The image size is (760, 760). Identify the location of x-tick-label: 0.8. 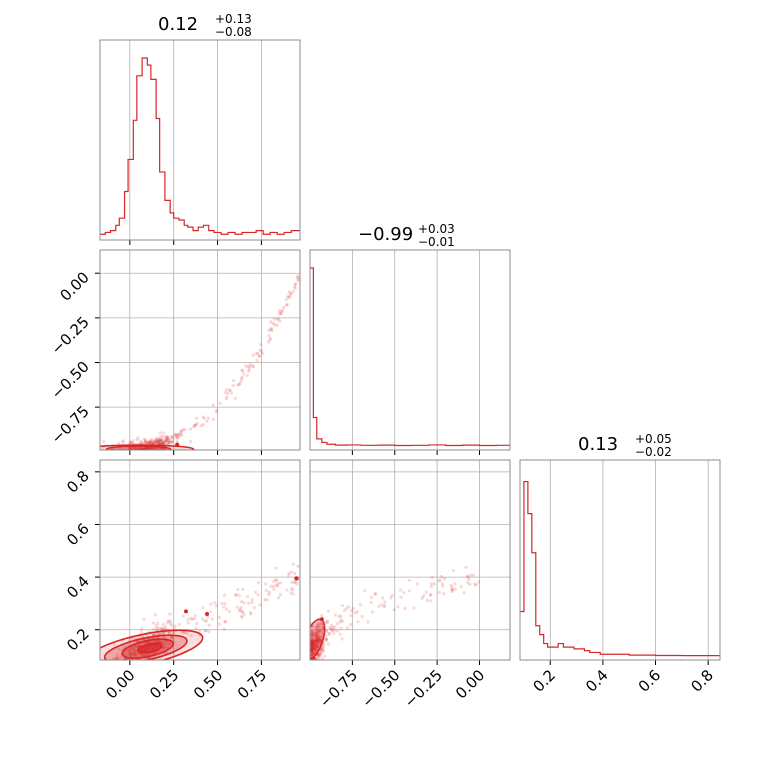
(702, 681).